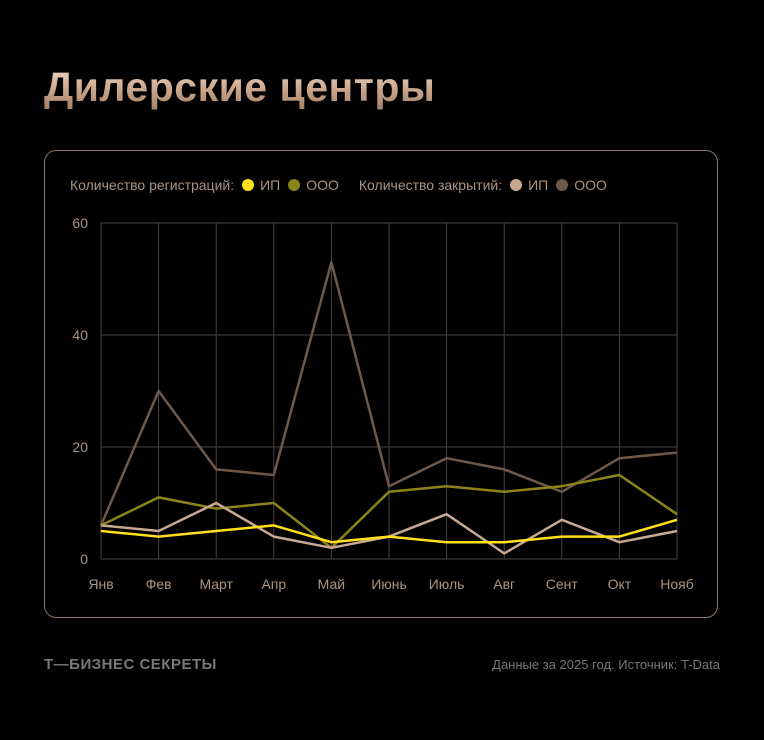 The image size is (764, 740). I want to click on brand-logo: Т—БИЗНЕС СЕКРЕТЫ, so click(130, 664).